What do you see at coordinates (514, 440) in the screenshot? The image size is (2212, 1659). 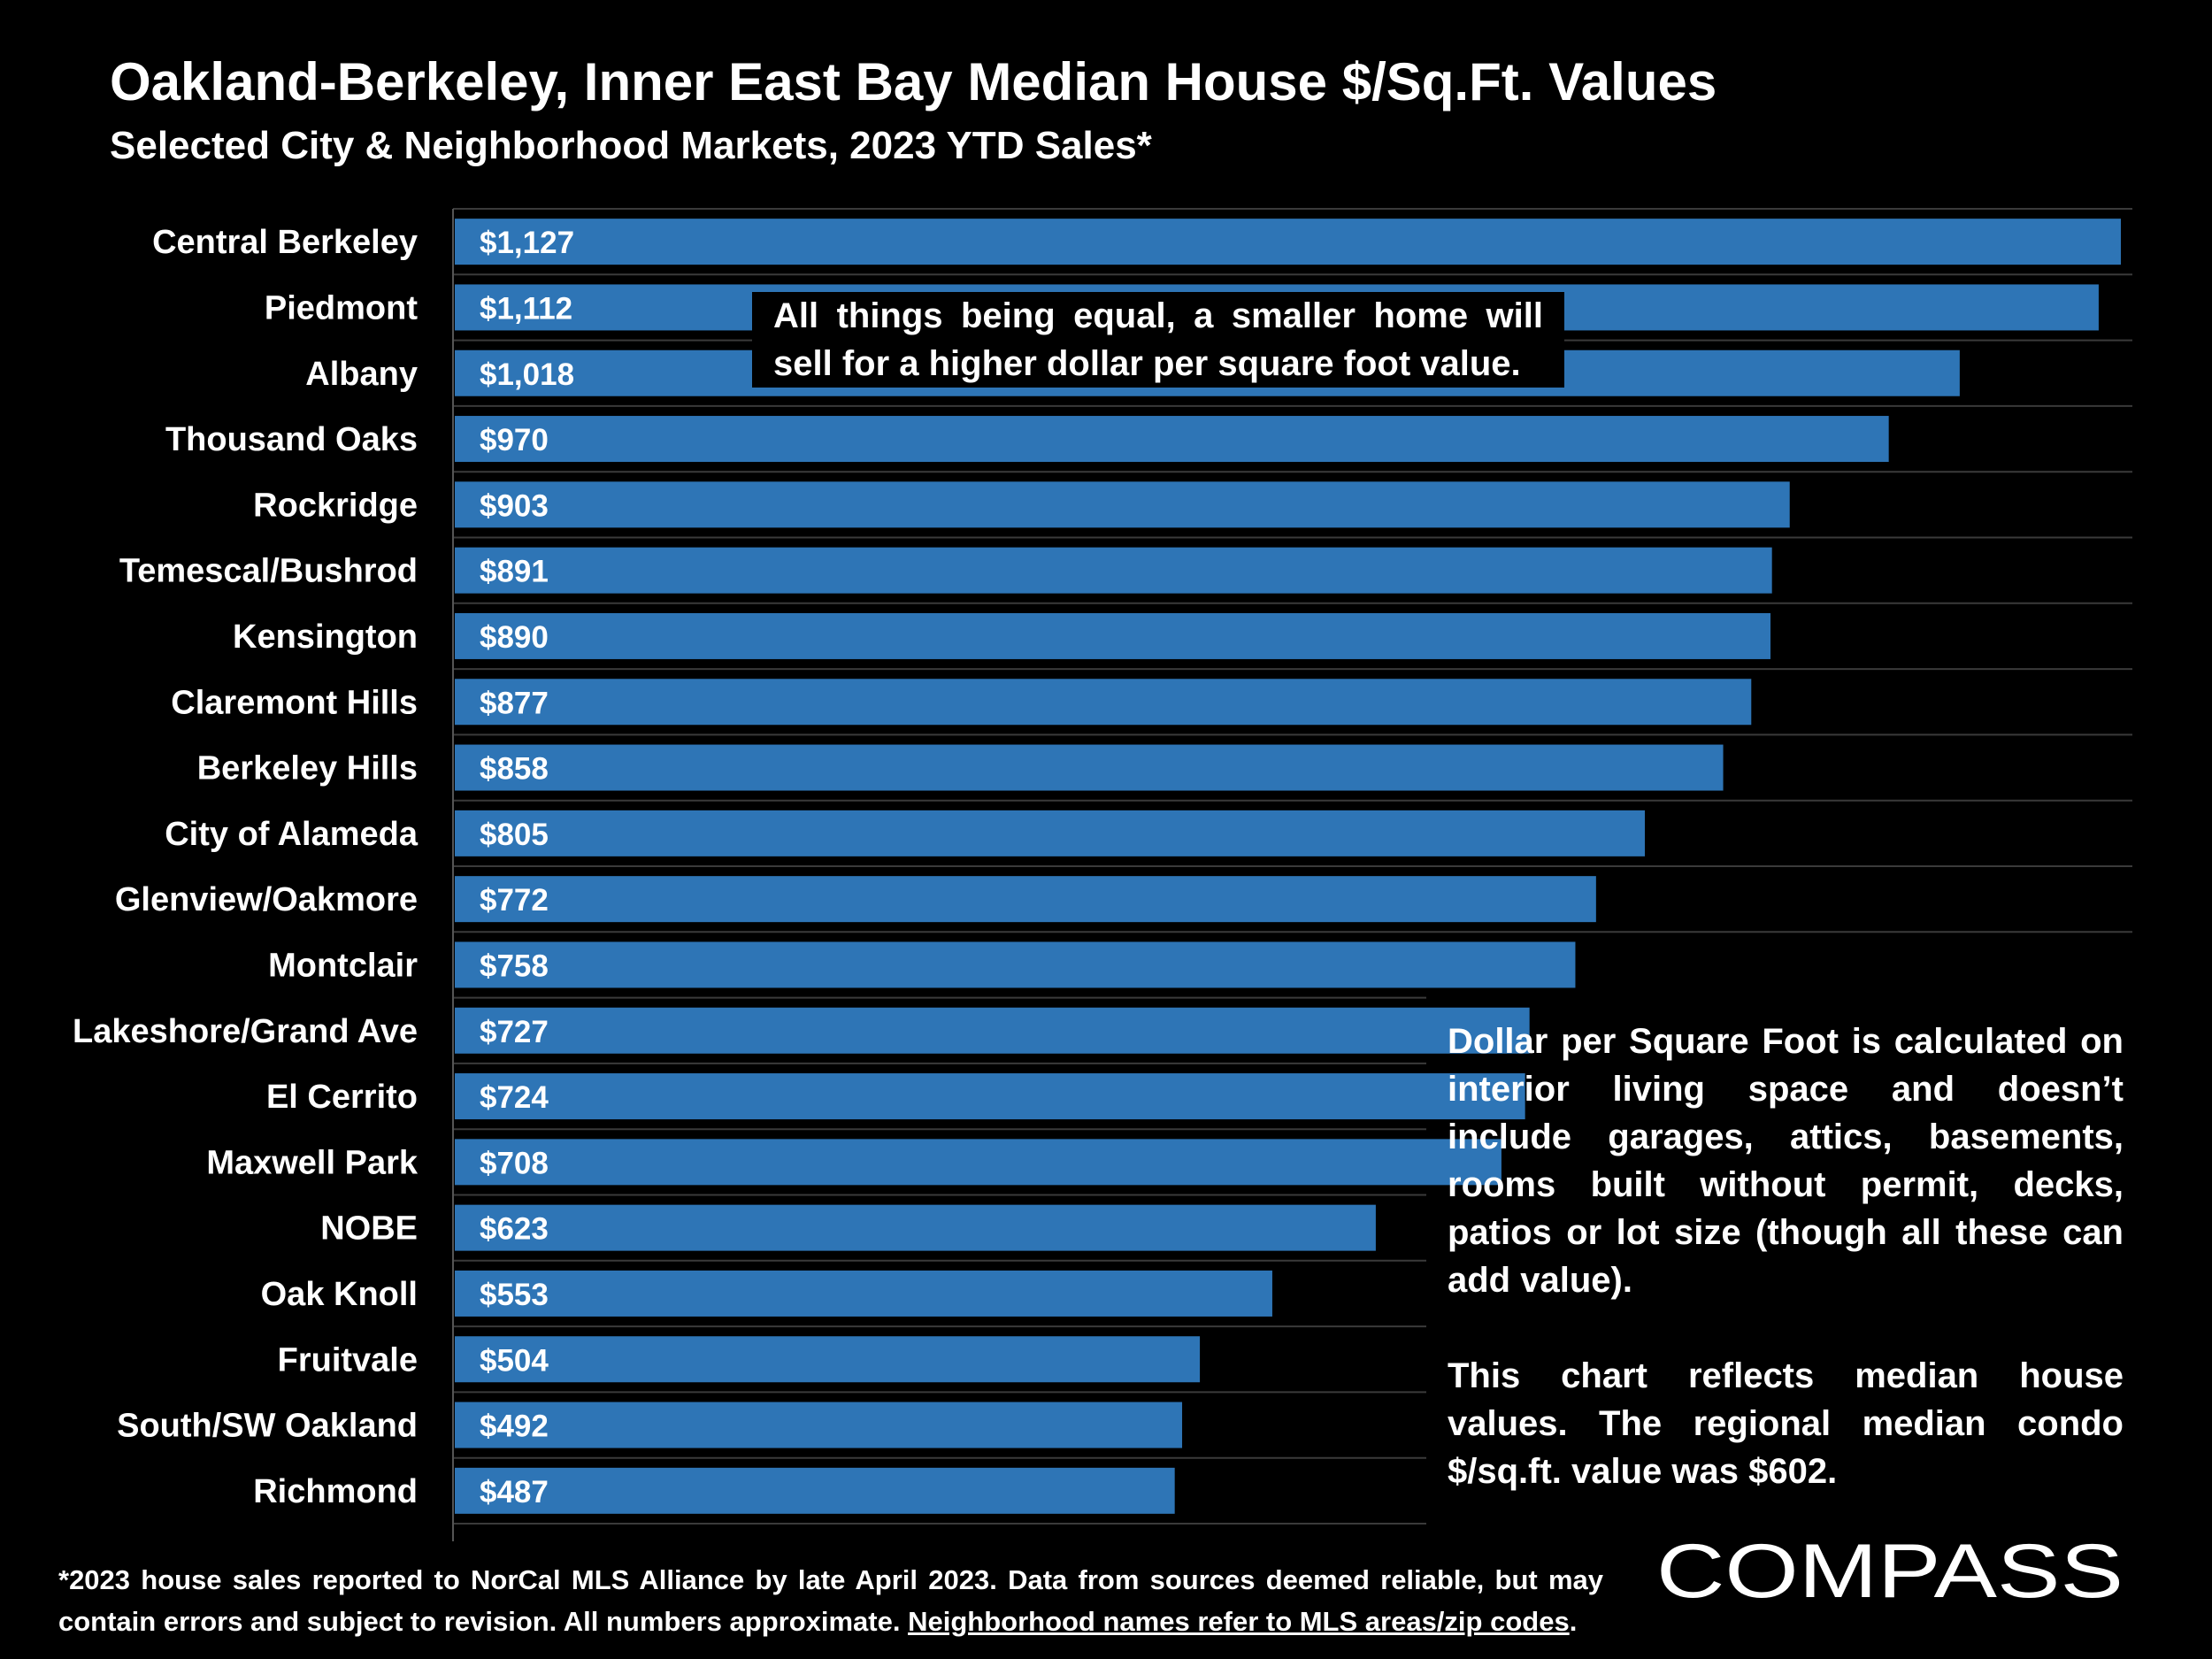 I see `value-label: $970` at bounding box center [514, 440].